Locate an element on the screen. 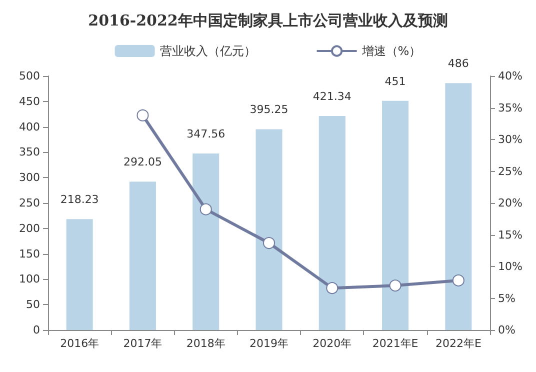 This screenshot has width=536, height=372. y-tick-label: 150 is located at coordinates (29, 253).